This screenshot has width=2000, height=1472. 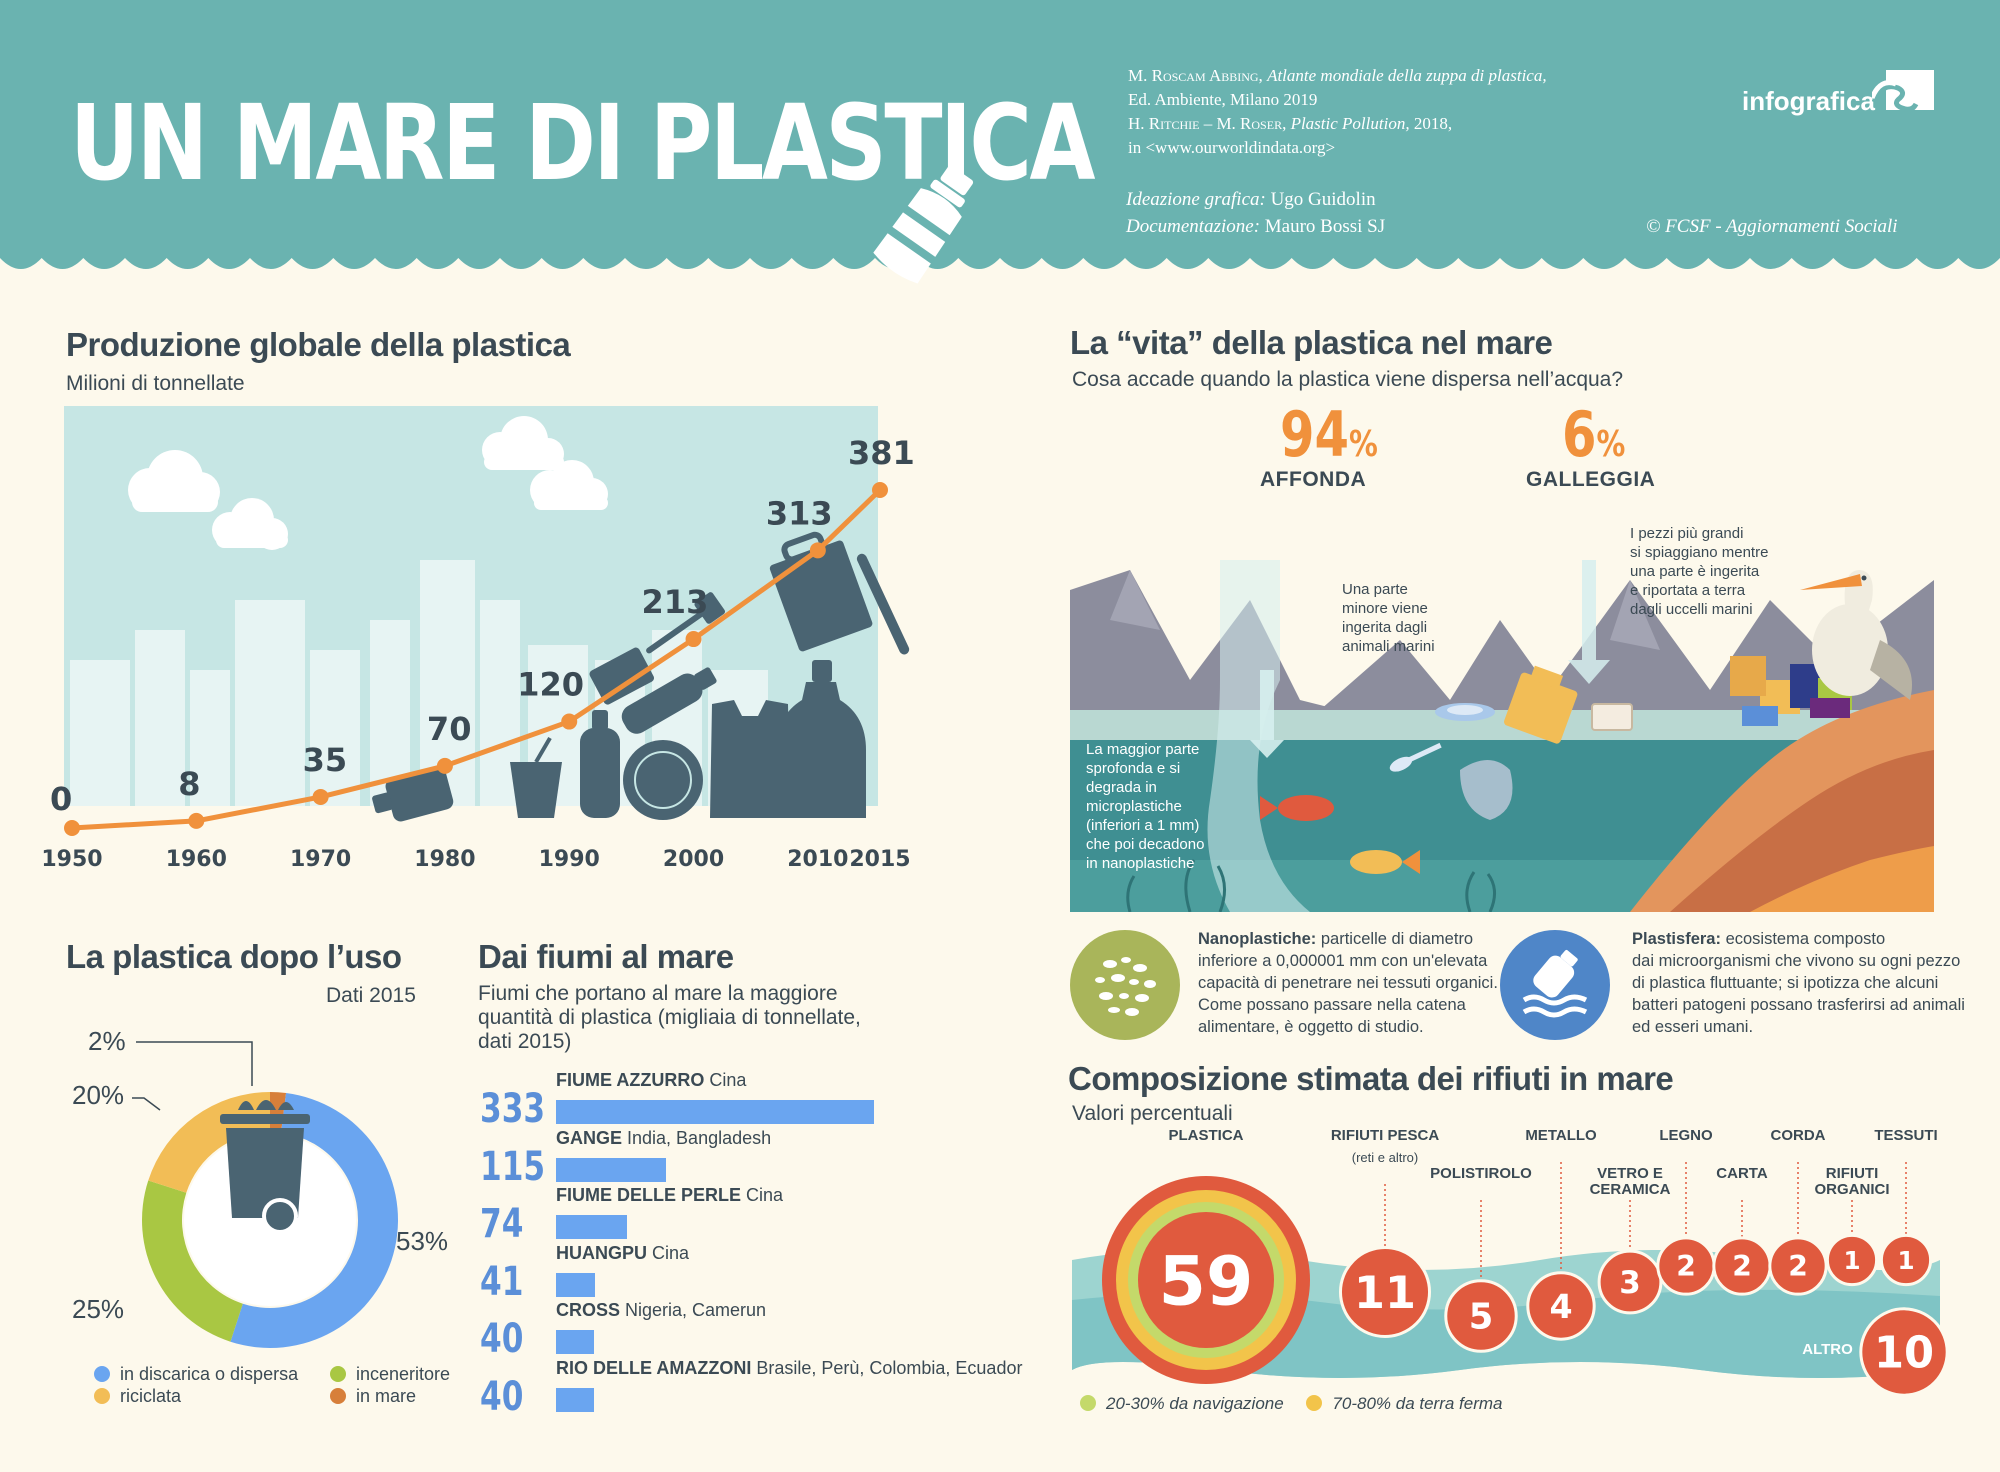 I want to click on river-value: 74, so click(x=502, y=1224).